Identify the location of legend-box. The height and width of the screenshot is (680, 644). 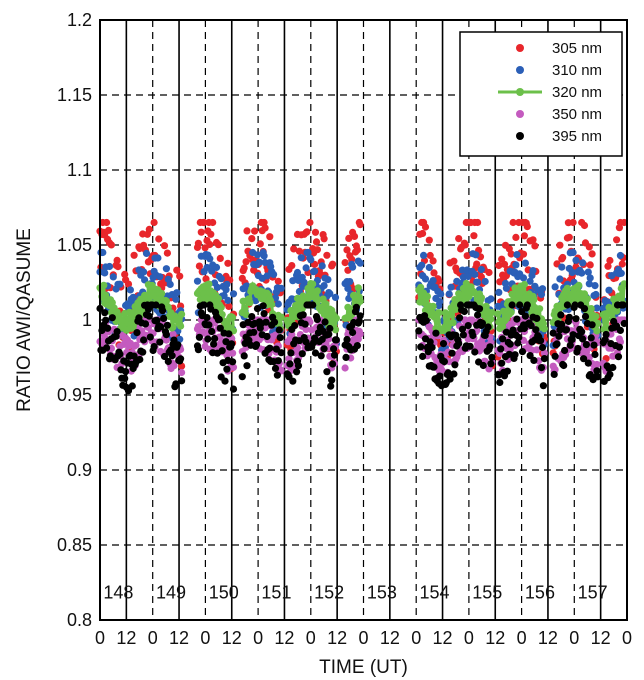
(541, 94).